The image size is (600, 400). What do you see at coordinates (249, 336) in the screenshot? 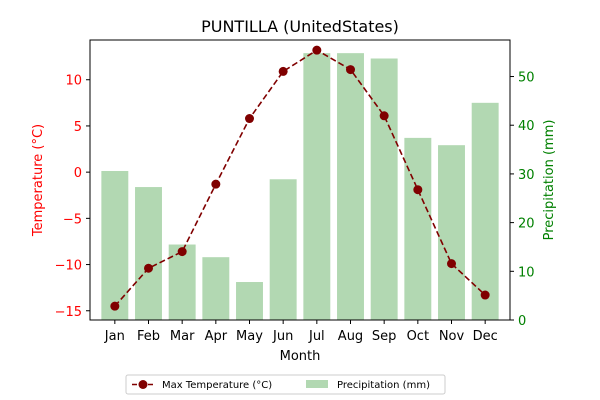
I see `x-tick-label: May` at bounding box center [249, 336].